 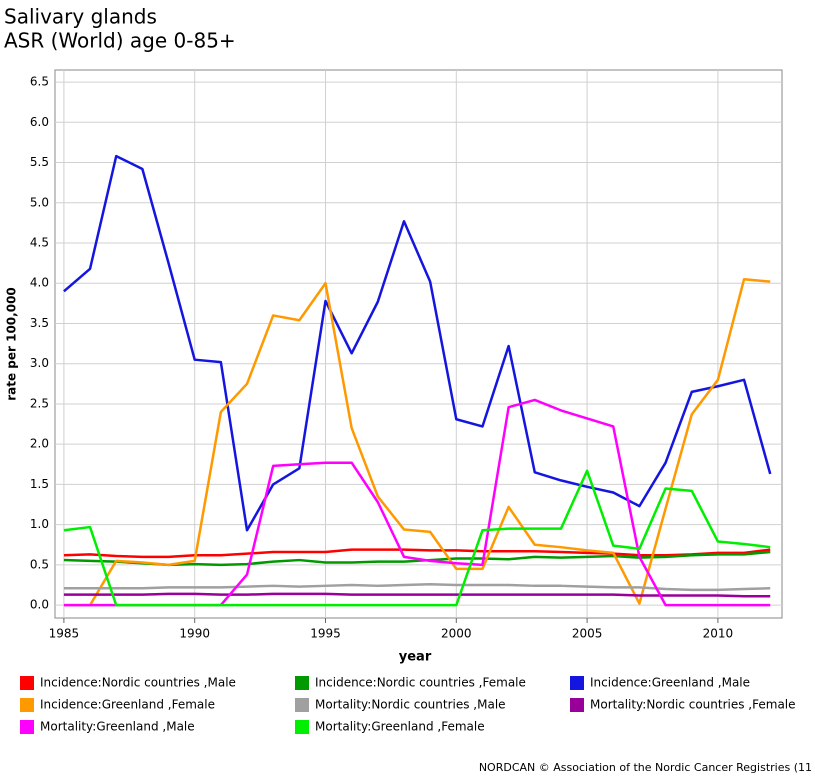 What do you see at coordinates (127, 705) in the screenshot?
I see `legend-label: Incidence:Greenland ,Female` at bounding box center [127, 705].